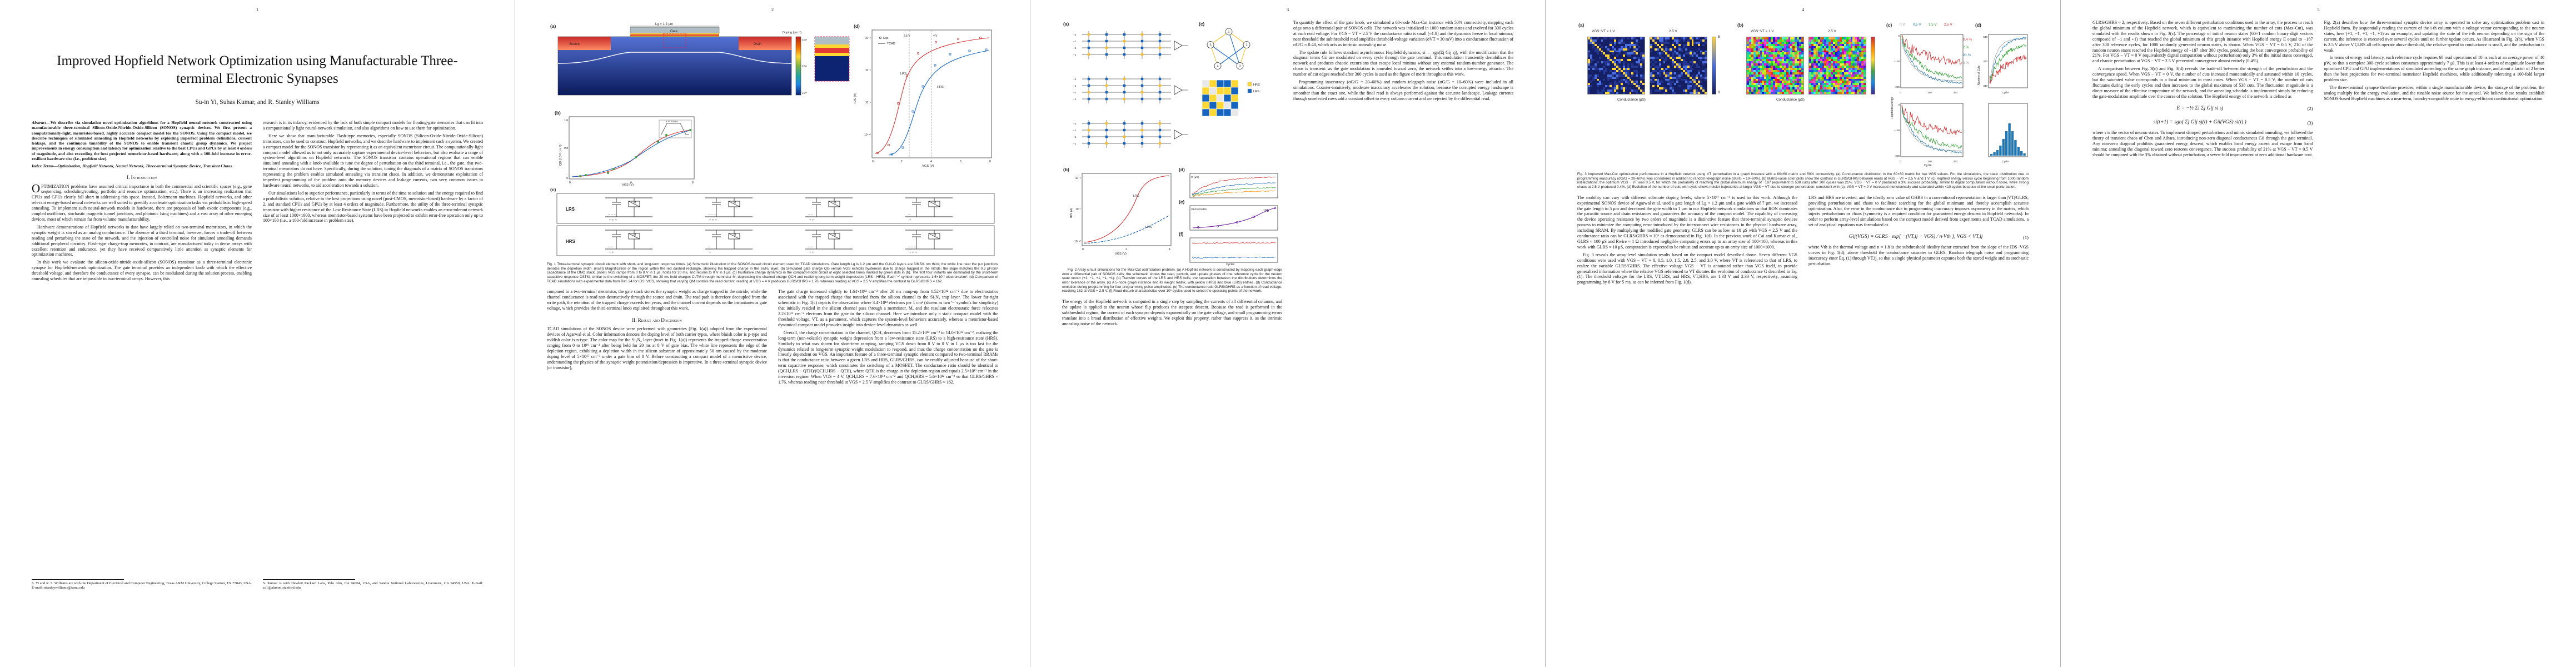 The height and width of the screenshot is (667, 2576). What do you see at coordinates (1202, 24) in the screenshot?
I see `svg-text: (c)` at bounding box center [1202, 24].